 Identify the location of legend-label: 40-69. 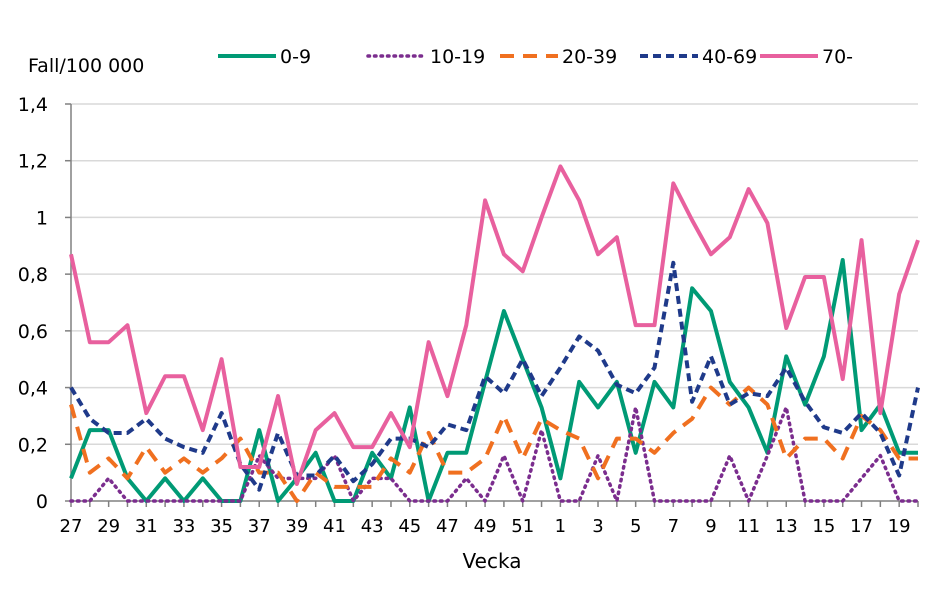
(729, 57).